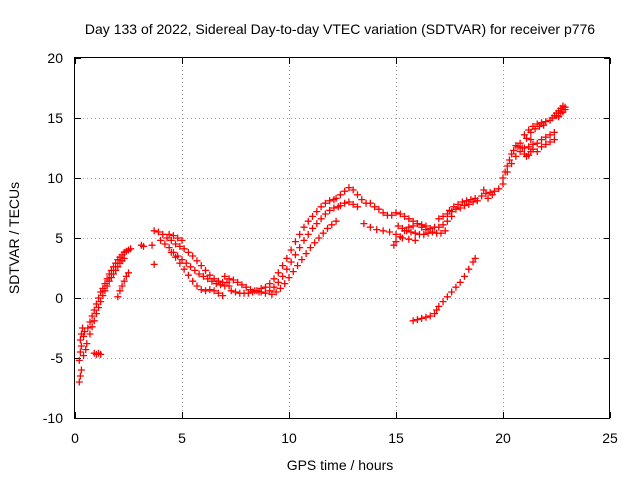  Describe the element at coordinates (289, 438) in the screenshot. I see `x-tick-label: 10` at that location.